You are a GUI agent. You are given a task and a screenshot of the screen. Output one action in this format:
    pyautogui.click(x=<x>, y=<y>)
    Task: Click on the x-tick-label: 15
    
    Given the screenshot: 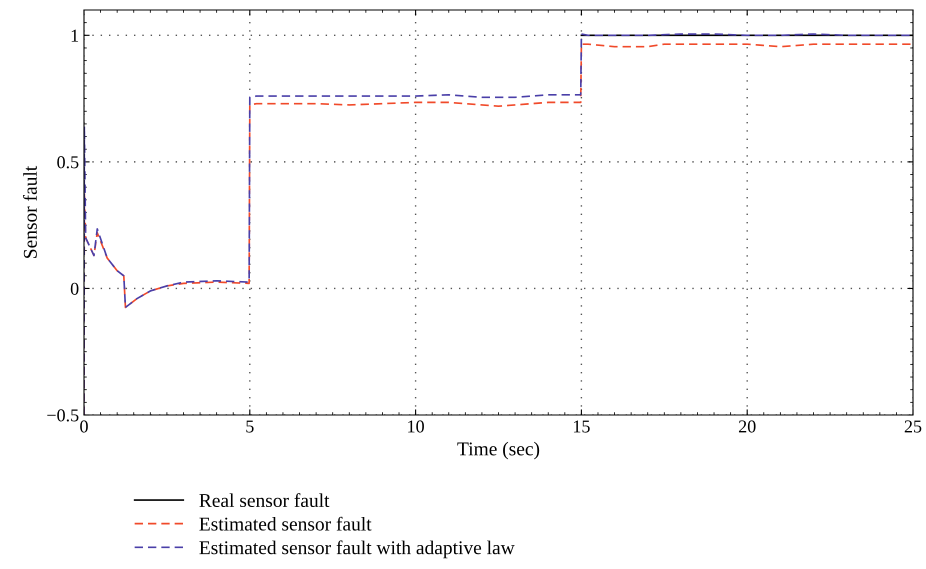 What is the action you would take?
    pyautogui.click(x=582, y=426)
    